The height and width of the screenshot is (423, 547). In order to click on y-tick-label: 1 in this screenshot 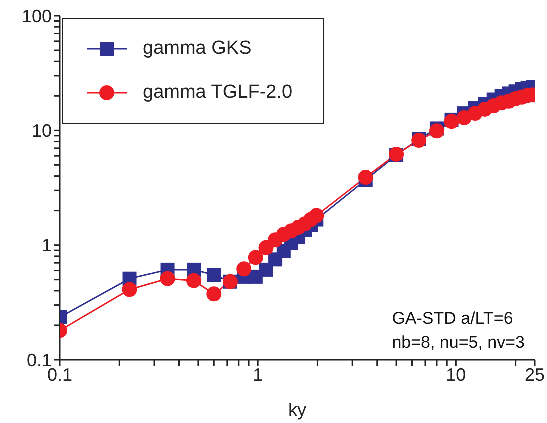, I will do `click(47, 246)`.